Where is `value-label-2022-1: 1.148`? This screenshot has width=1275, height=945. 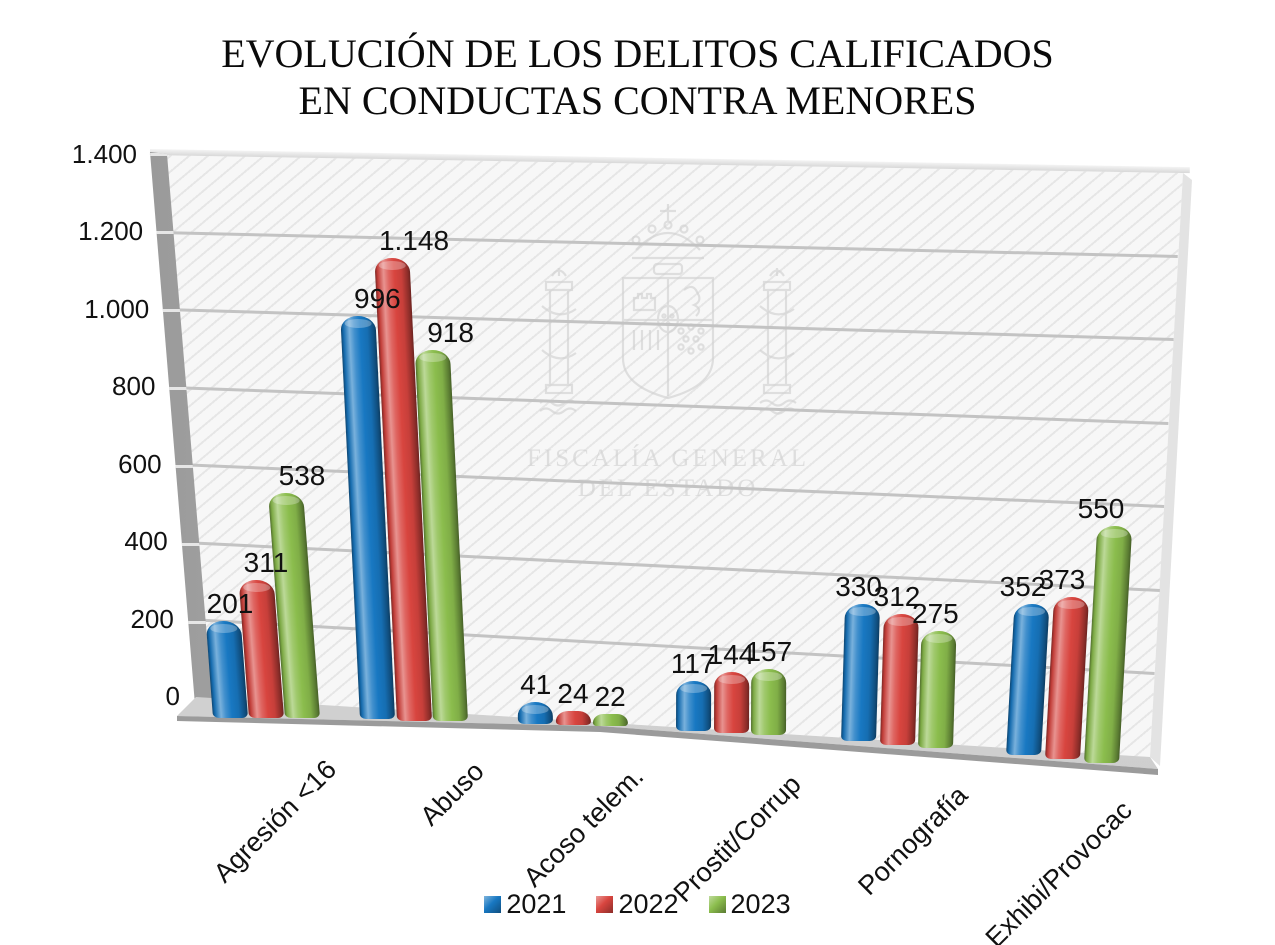
value-label-2022-1: 1.148 is located at coordinates (414, 240).